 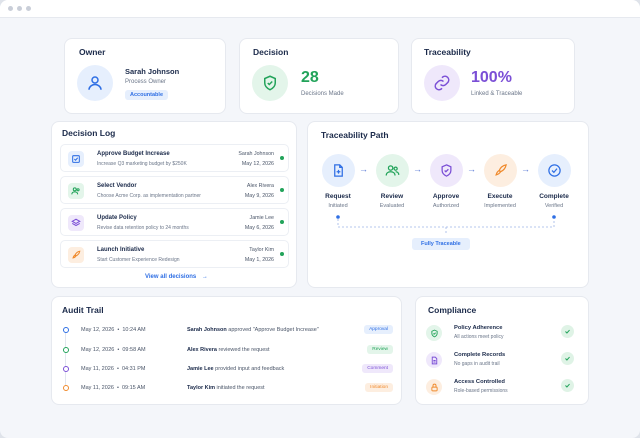 I want to click on traceability-card: Traceability 100% Linked & Traceable, so click(x=493, y=76).